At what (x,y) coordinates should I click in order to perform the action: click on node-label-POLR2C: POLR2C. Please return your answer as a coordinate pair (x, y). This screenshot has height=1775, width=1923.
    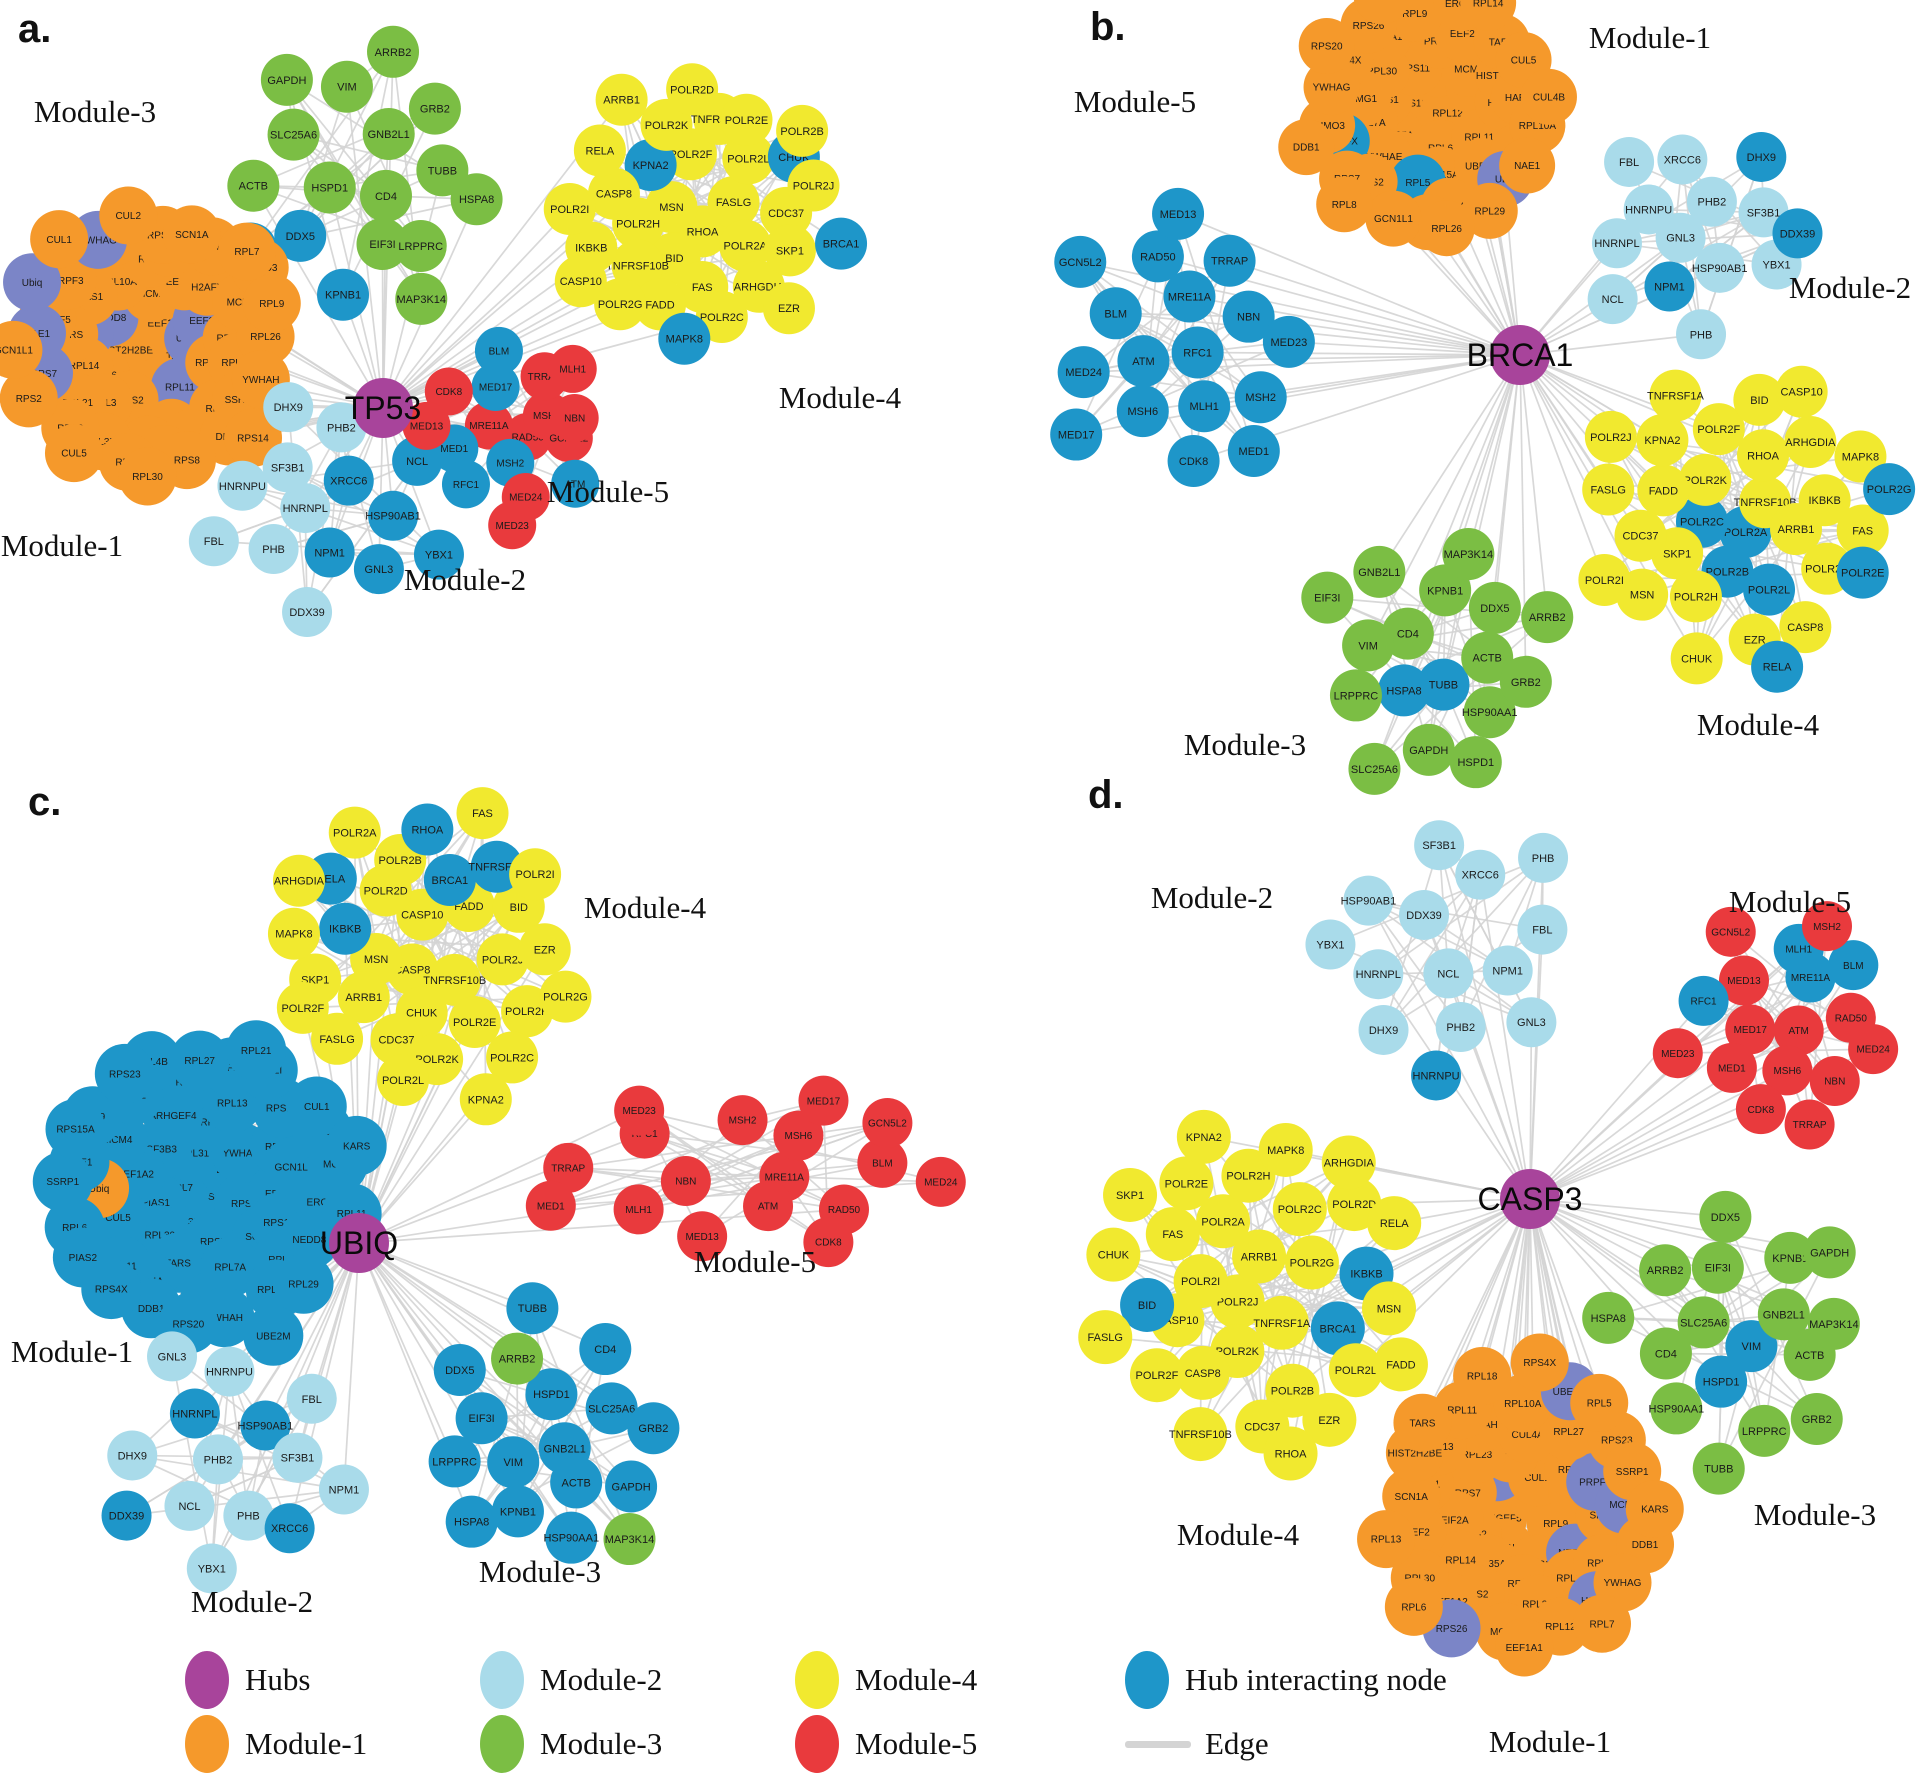
    Looking at the image, I should click on (1702, 523).